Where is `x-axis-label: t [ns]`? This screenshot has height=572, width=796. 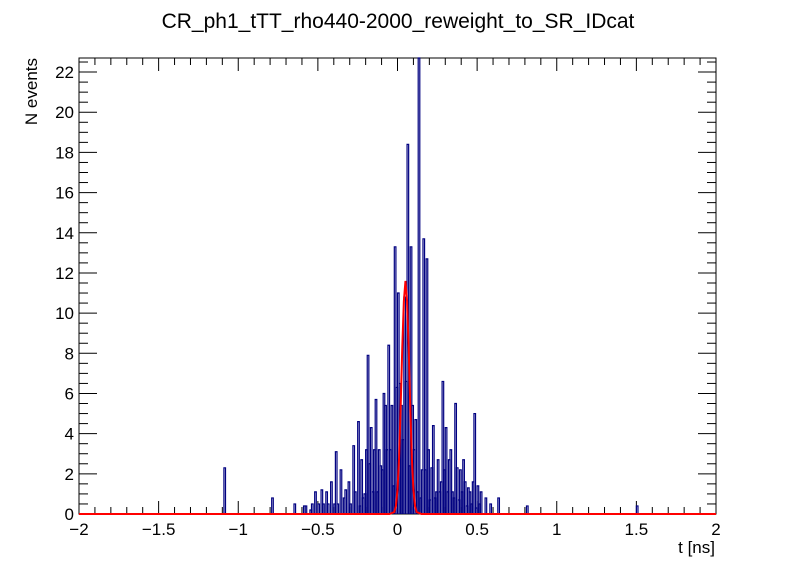
x-axis-label: t [ns] is located at coordinates (696, 547).